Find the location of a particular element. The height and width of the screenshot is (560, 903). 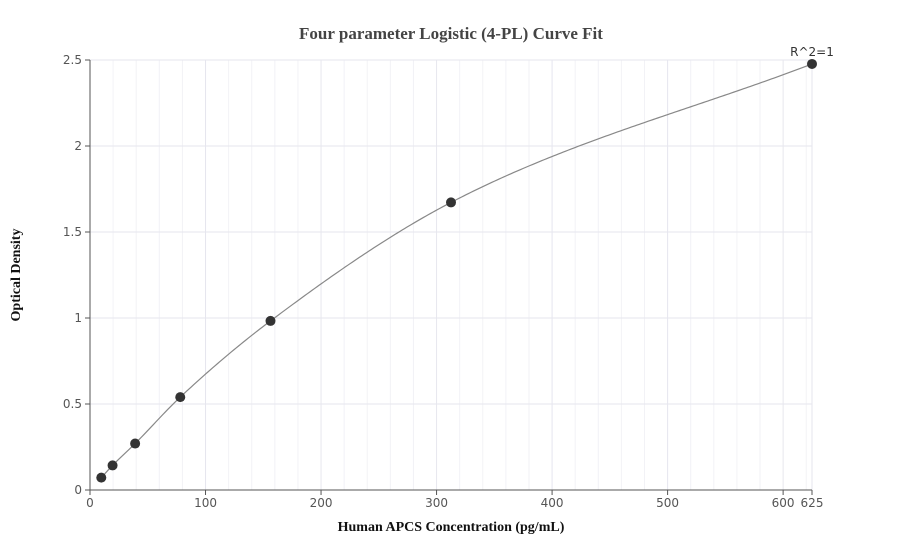

x-tick-label: 625 is located at coordinates (812, 503).